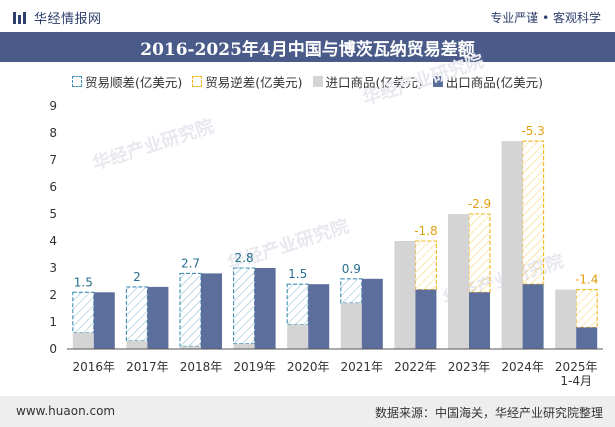 This screenshot has width=615, height=427. I want to click on balance-label: -5.3, so click(532, 131).